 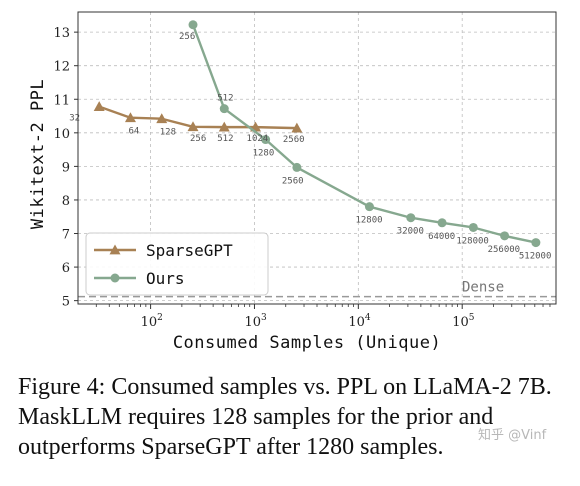 What do you see at coordinates (264, 154) in the screenshot?
I see `ours-point-label: 1280` at bounding box center [264, 154].